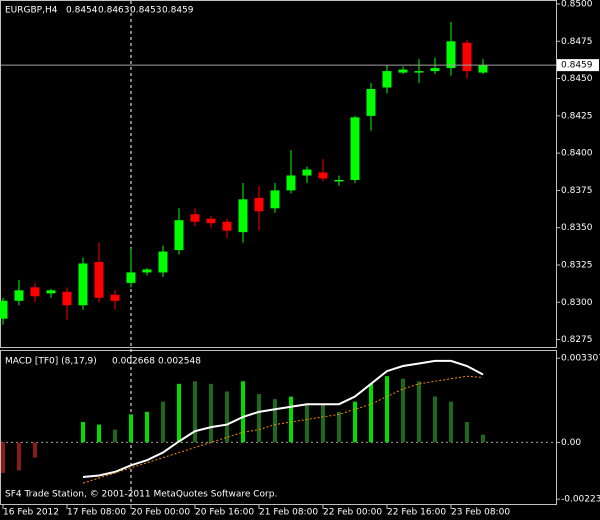  What do you see at coordinates (580, 500) in the screenshot?
I see `y-tick-label: -0.00223` at bounding box center [580, 500].